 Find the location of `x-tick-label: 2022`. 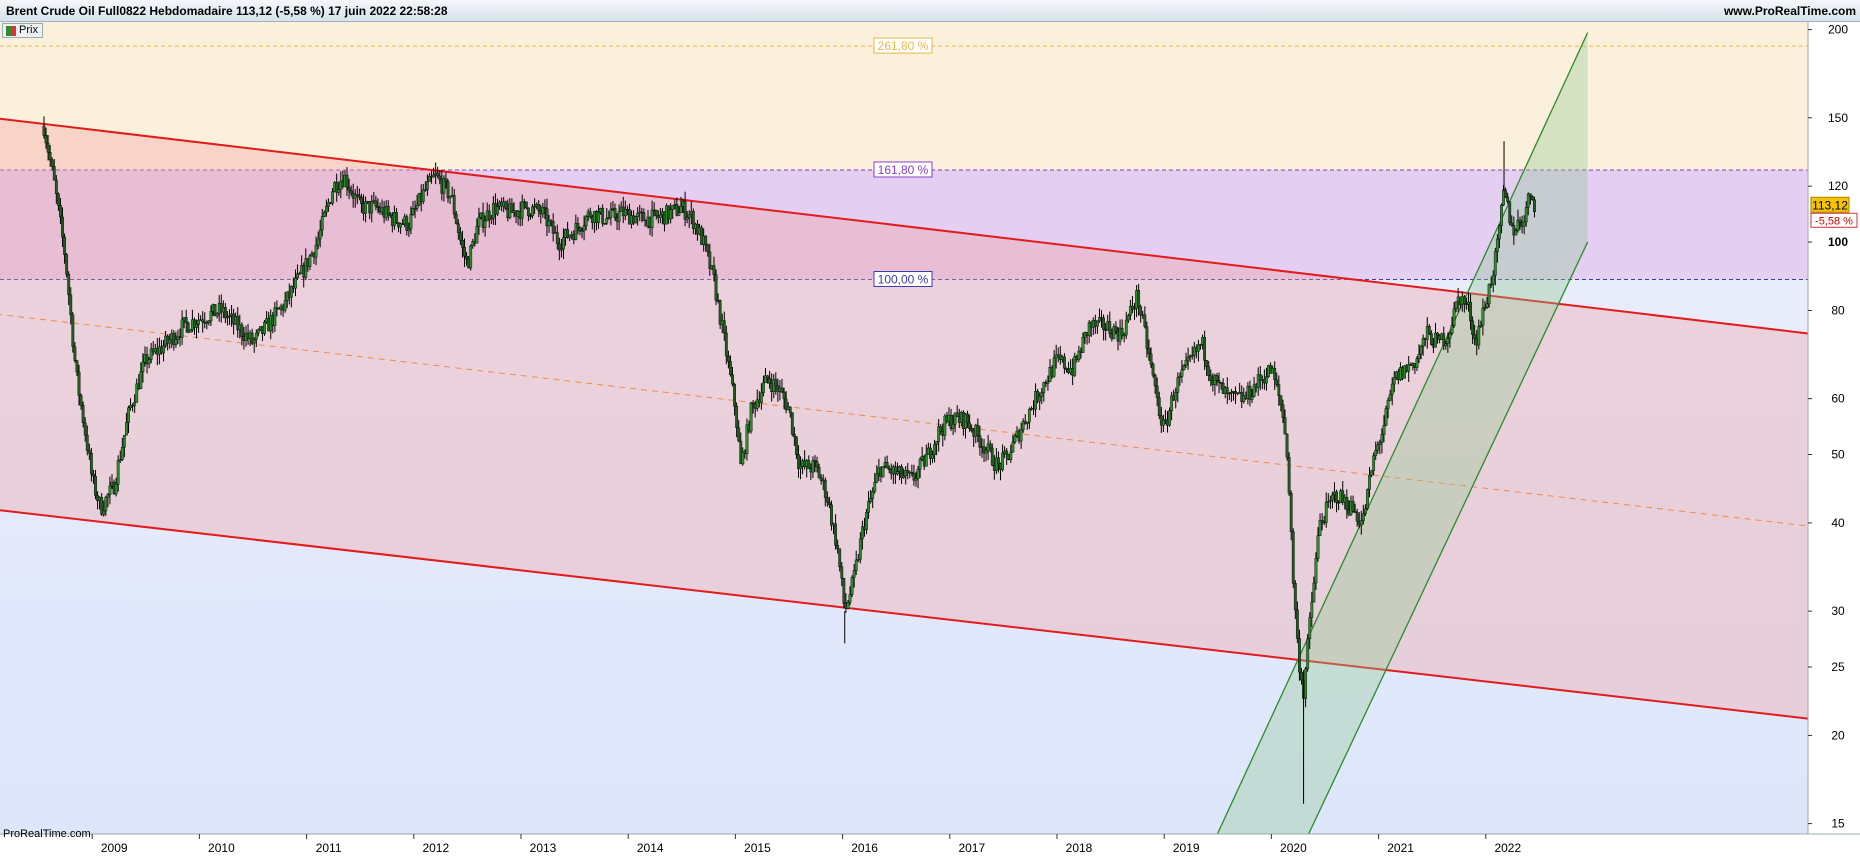

x-tick-label: 2022 is located at coordinates (1507, 848).